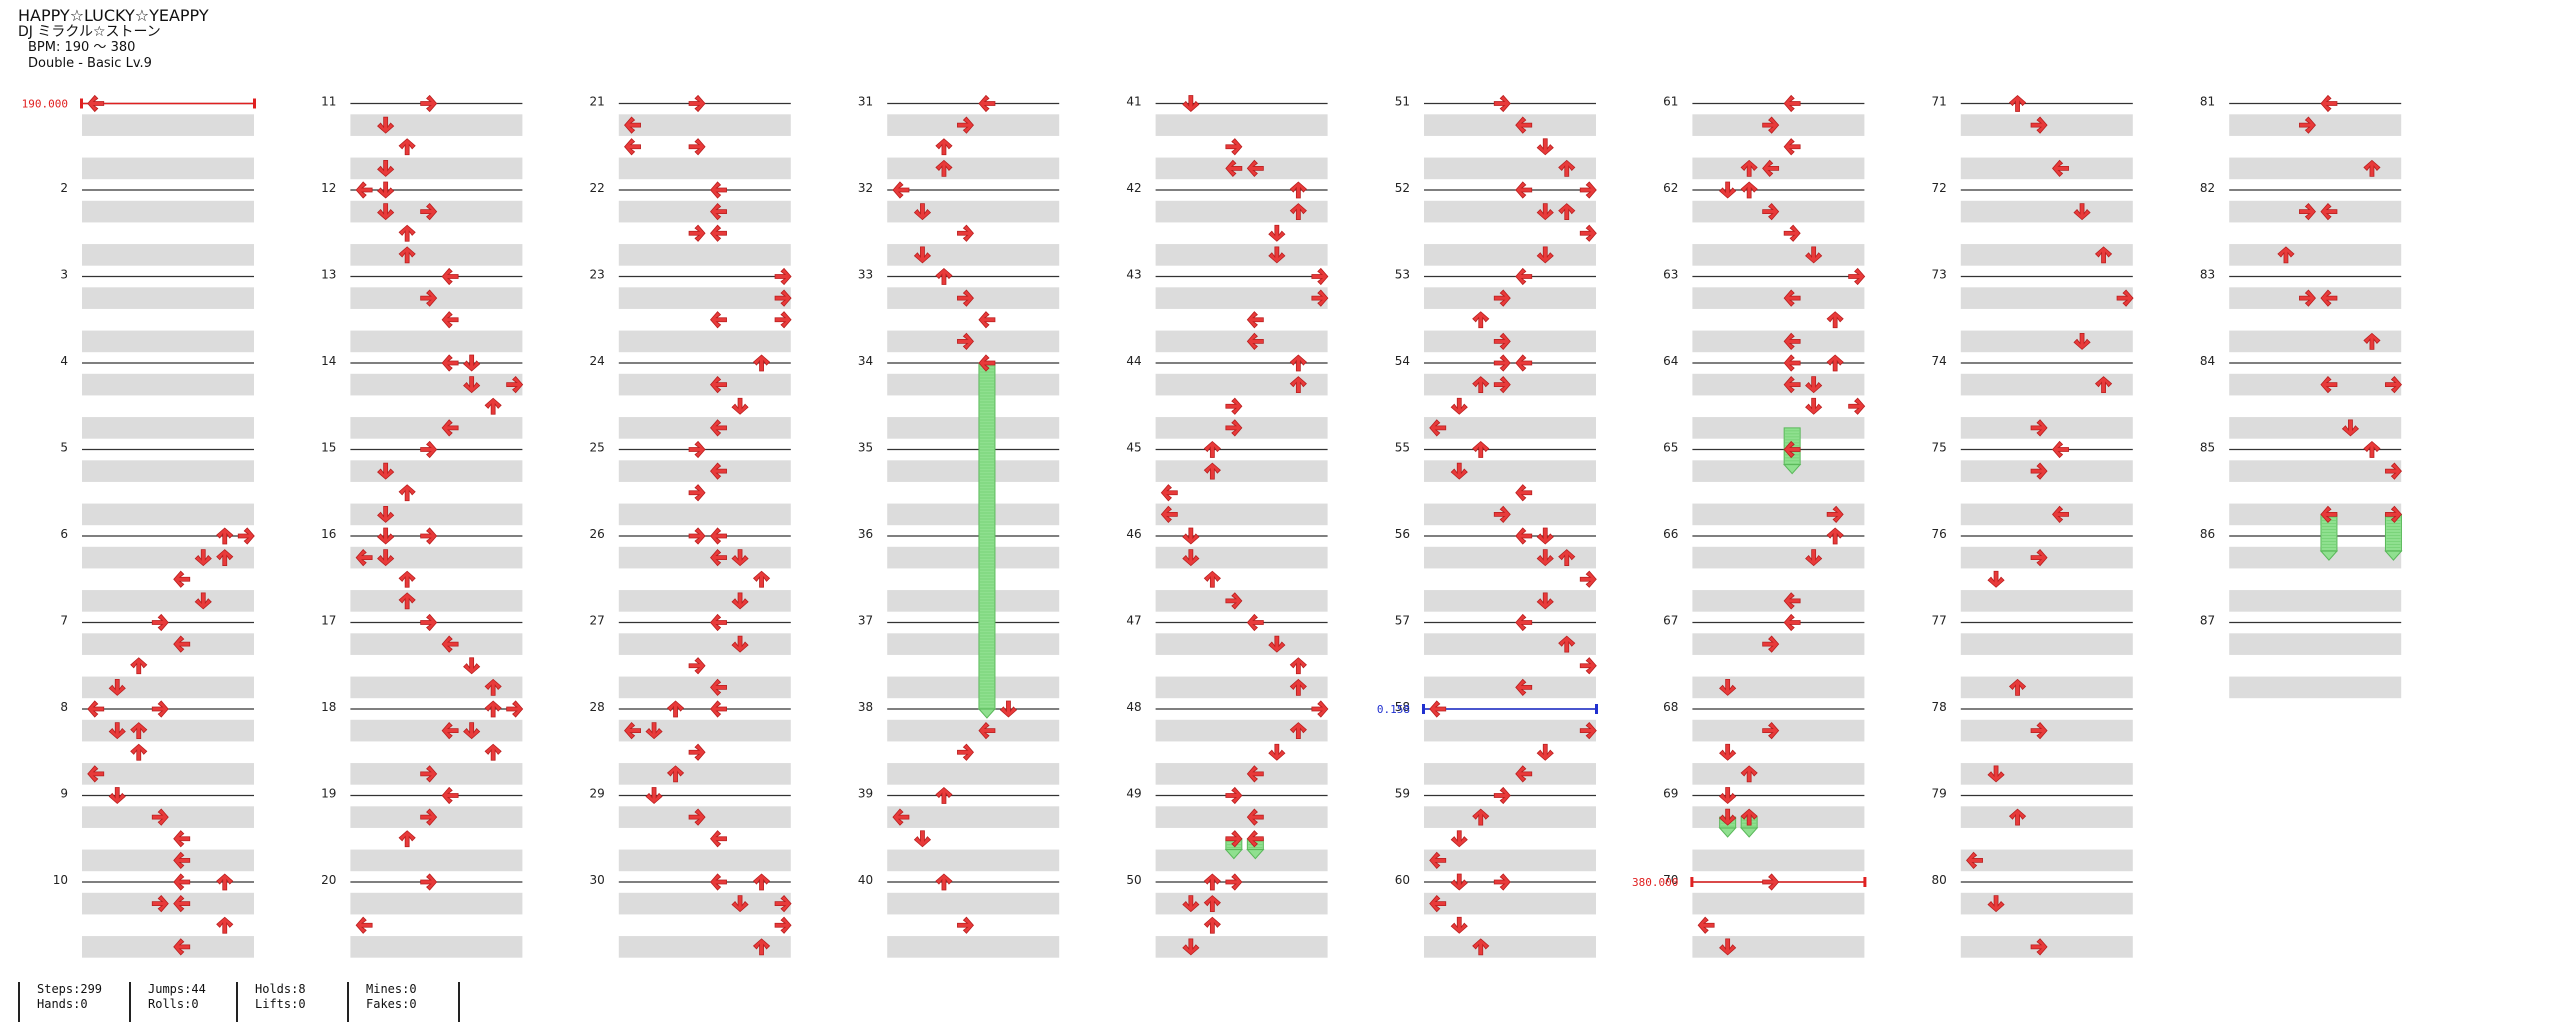  What do you see at coordinates (328, 448) in the screenshot?
I see `measure-number: 15` at bounding box center [328, 448].